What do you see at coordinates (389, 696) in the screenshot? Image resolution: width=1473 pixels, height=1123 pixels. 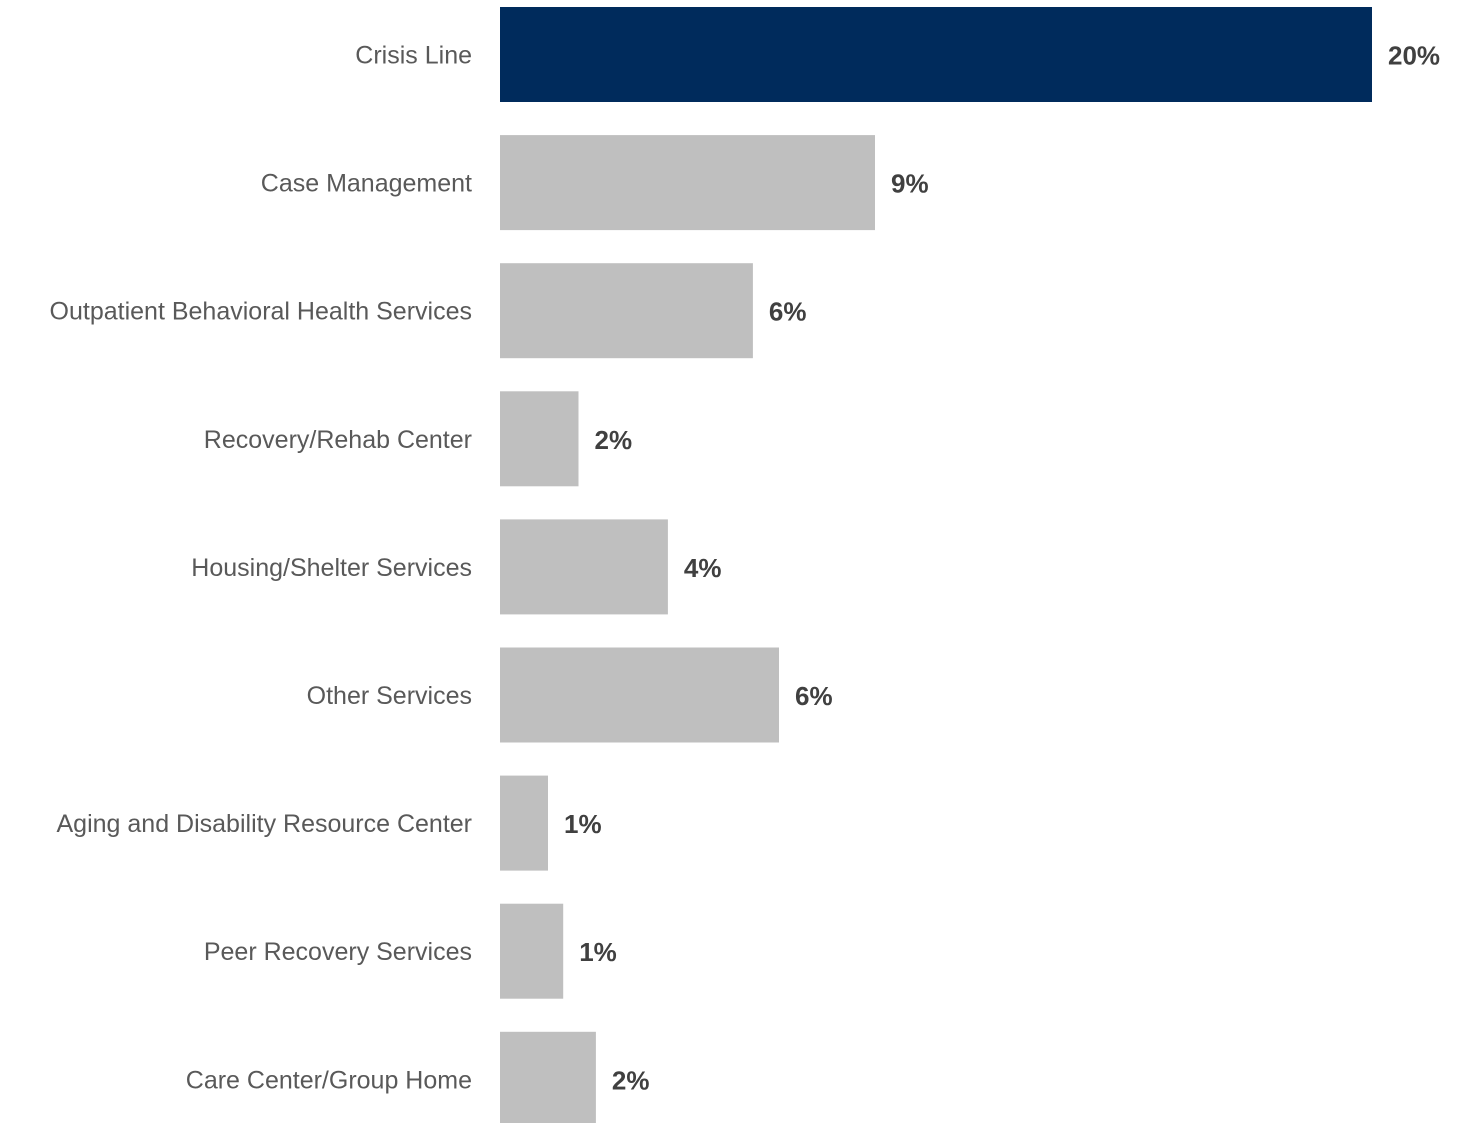 I see `category-label-5: Other Services` at bounding box center [389, 696].